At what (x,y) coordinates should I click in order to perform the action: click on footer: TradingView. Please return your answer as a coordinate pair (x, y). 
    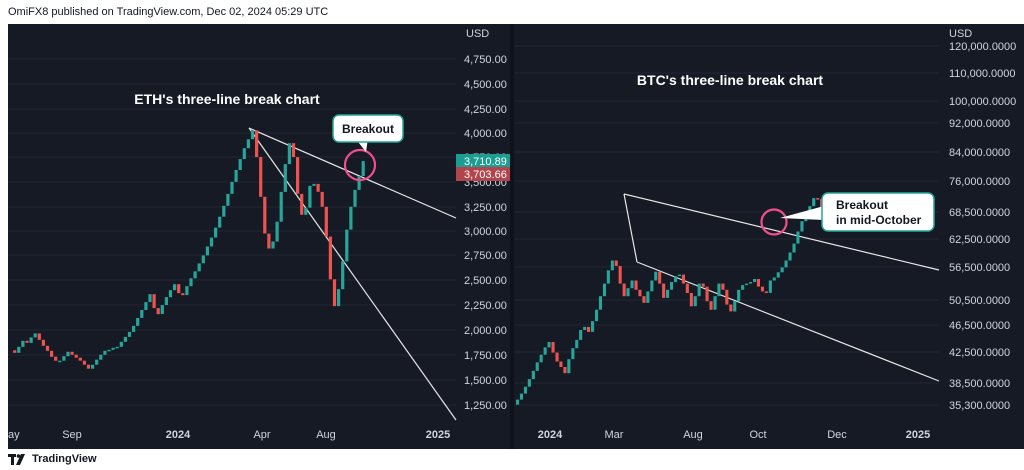
    Looking at the image, I should click on (512, 459).